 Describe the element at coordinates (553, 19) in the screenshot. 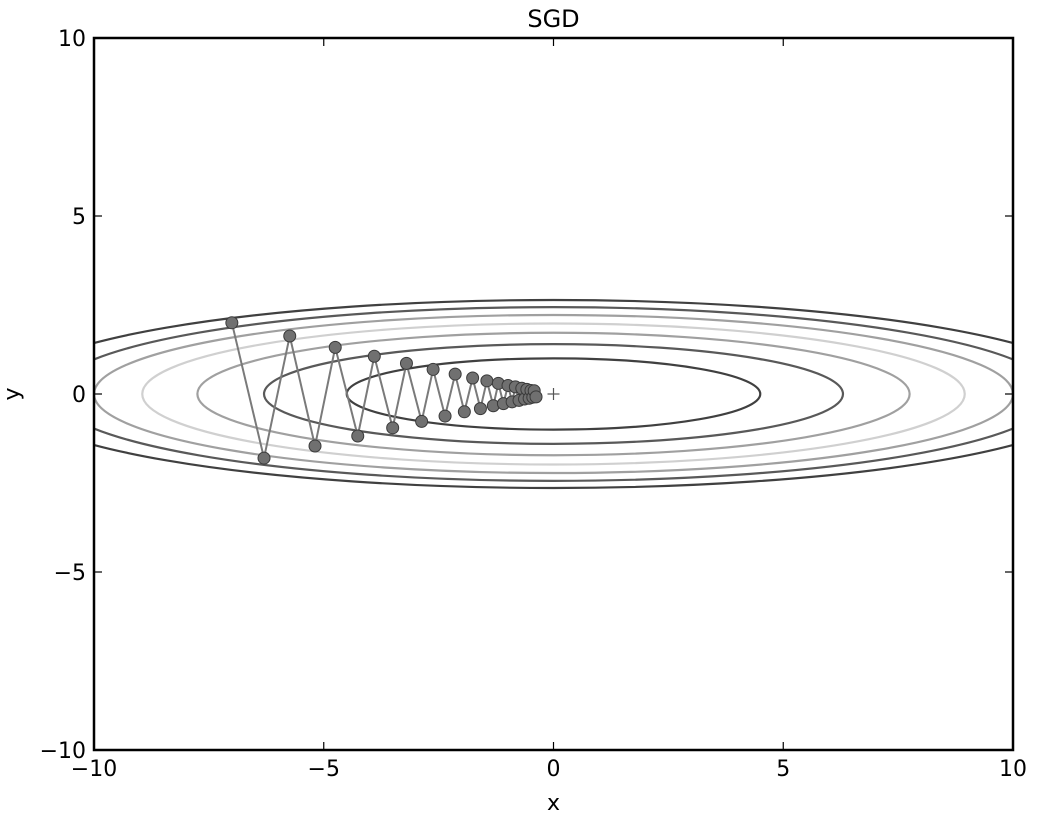

I see `chart-title: SGD` at that location.